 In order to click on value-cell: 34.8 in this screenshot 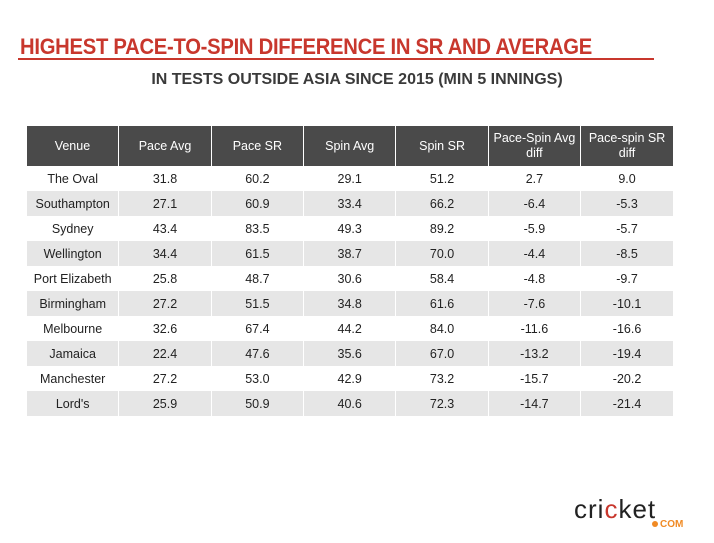, I will do `click(349, 303)`.